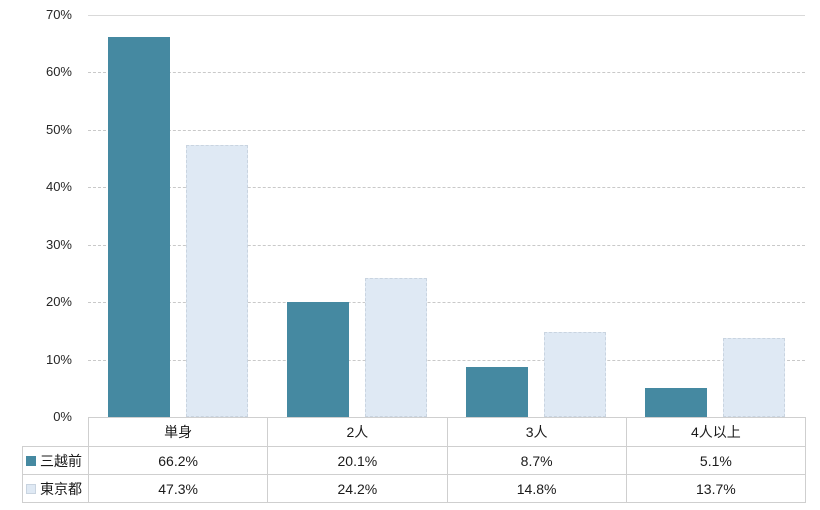 The image size is (820, 510). What do you see at coordinates (536, 432) in the screenshot?
I see `category-header-cell: 3人` at bounding box center [536, 432].